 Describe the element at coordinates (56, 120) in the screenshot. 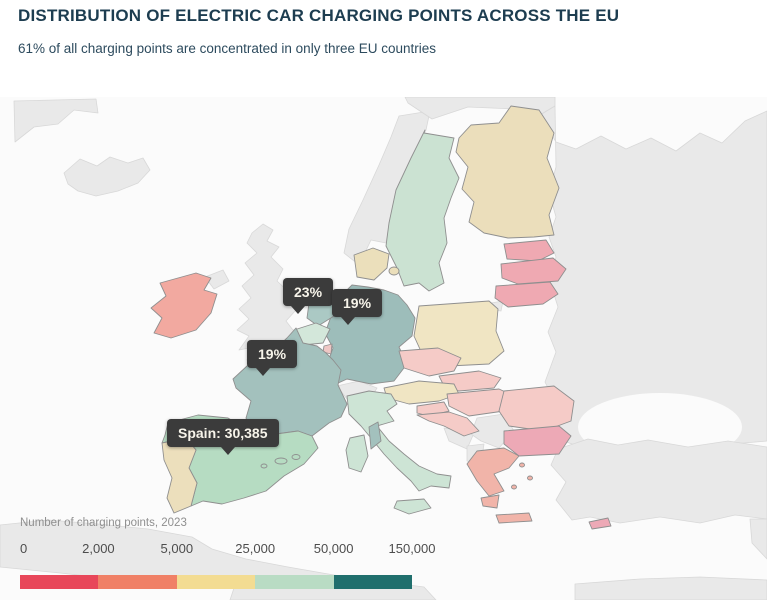

I see `region-greenland-fragment` at that location.